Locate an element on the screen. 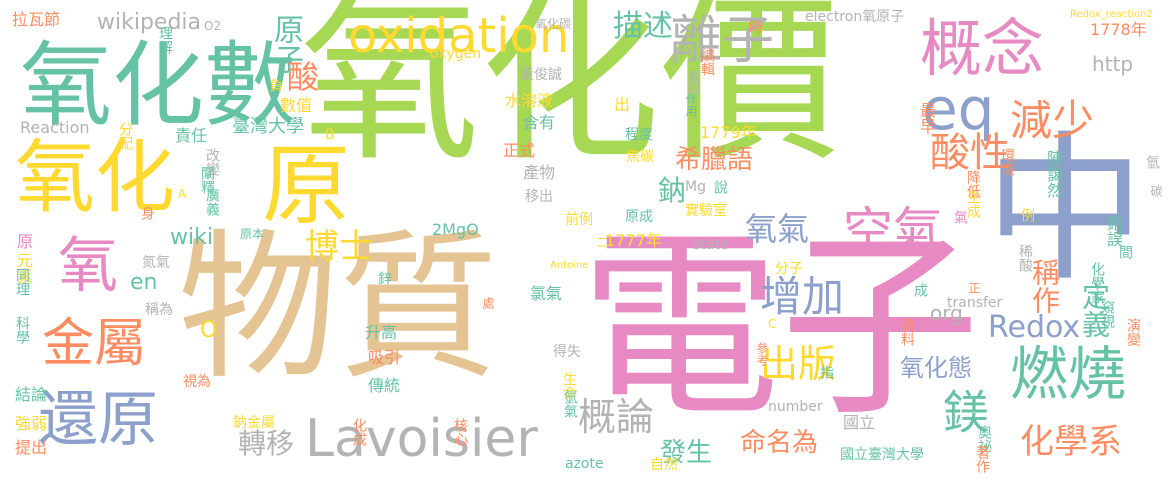 This screenshot has width=1175, height=482. word-eq: eq is located at coordinates (958, 109).